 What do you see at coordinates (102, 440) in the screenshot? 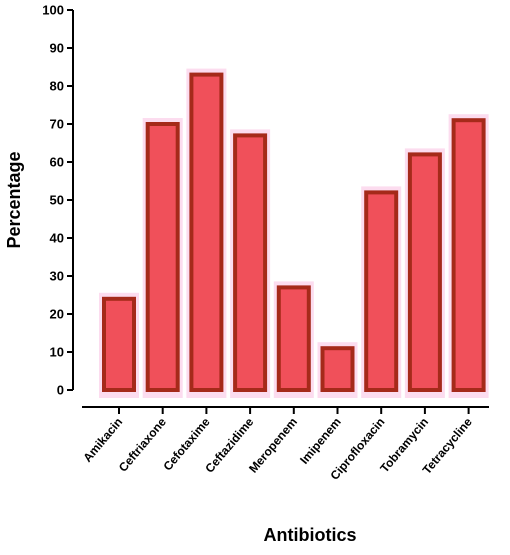
I see `x-tick-label: Amikacin` at bounding box center [102, 440].